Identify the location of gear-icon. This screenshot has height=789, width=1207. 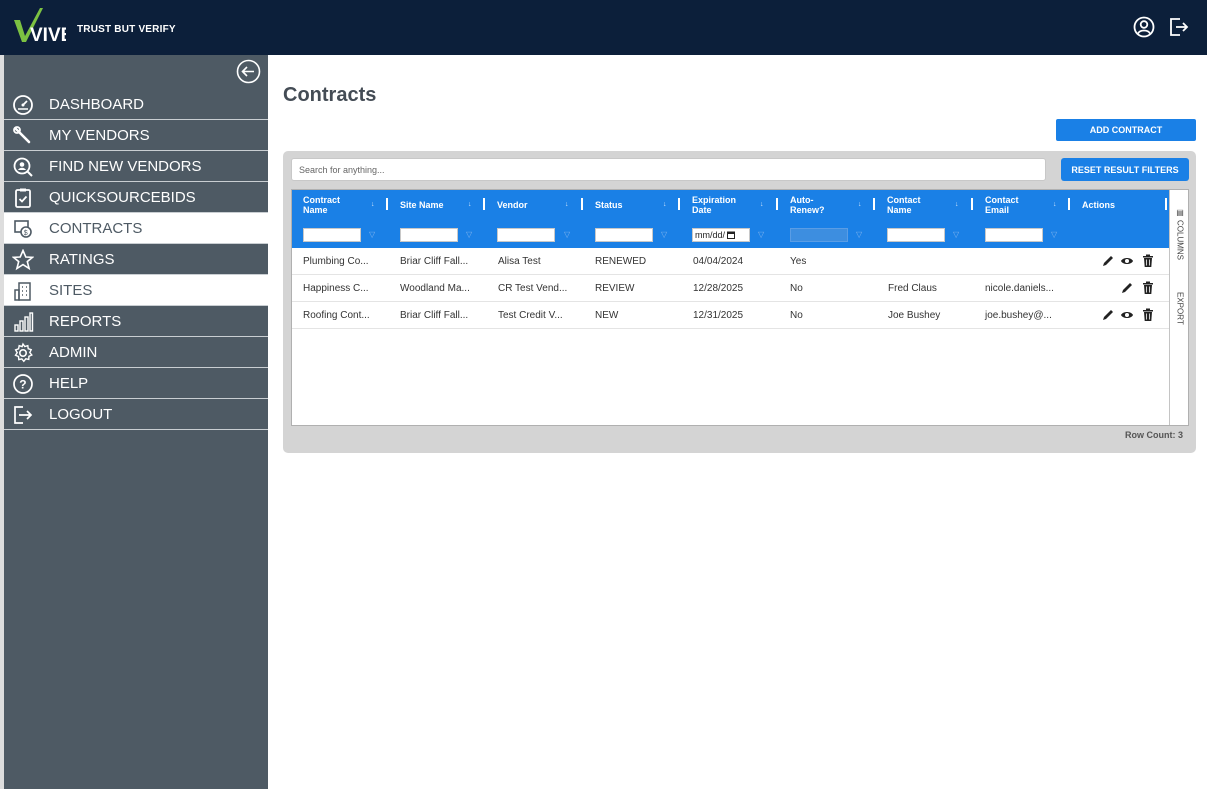
(23, 352).